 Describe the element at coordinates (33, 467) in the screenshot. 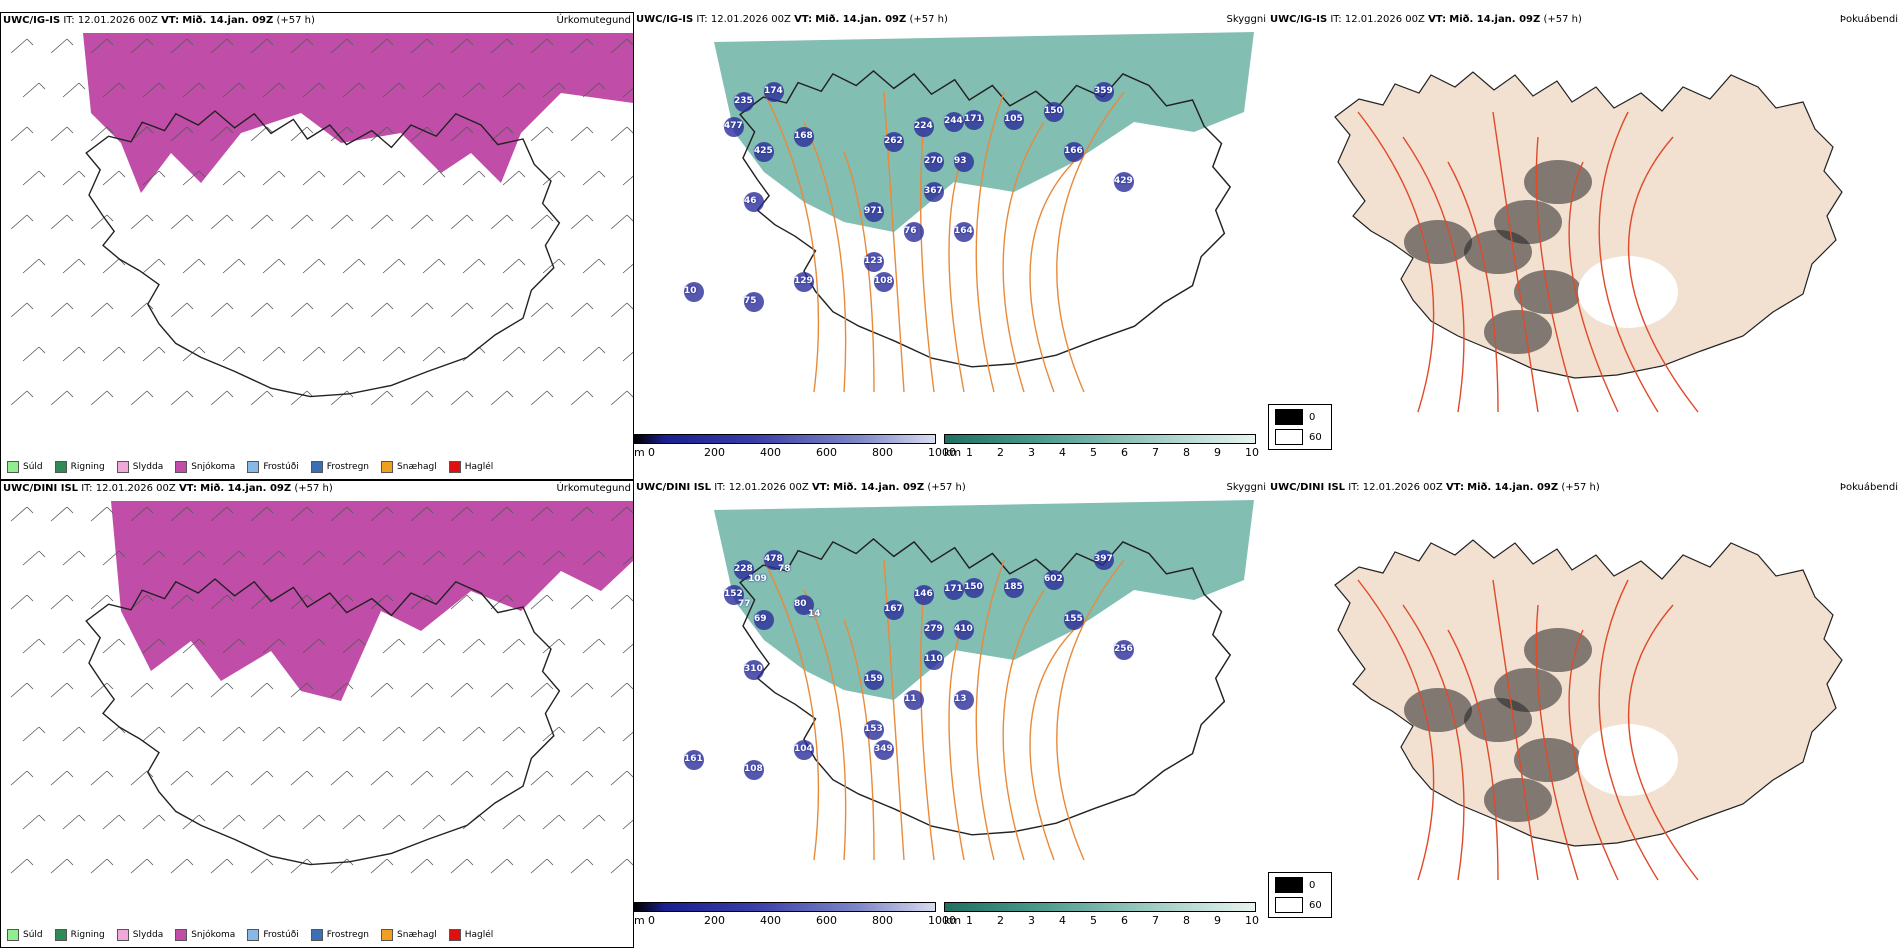

I see `legend-label: Súld` at that location.